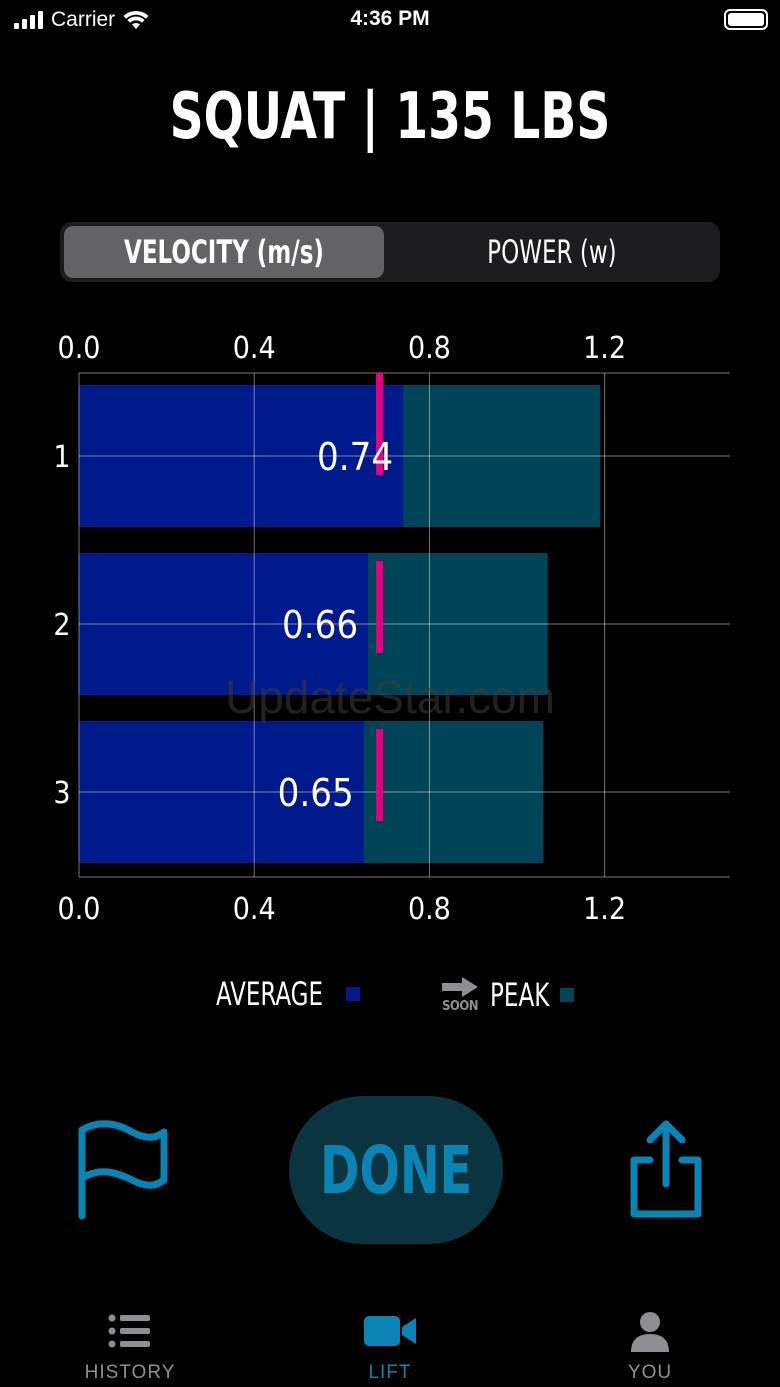 This screenshot has height=1387, width=780. I want to click on flag-button, so click(122, 1170).